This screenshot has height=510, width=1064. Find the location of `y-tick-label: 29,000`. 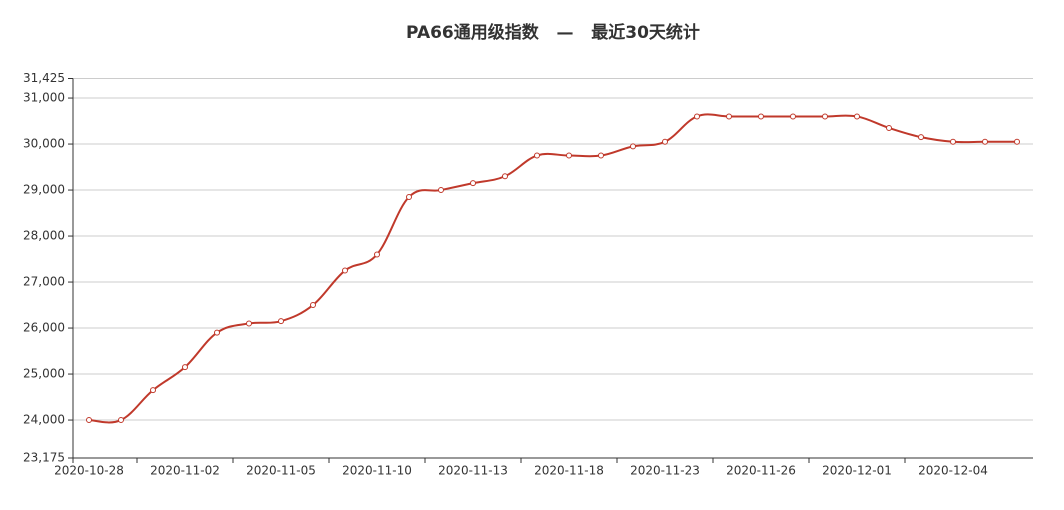

y-tick-label: 29,000 is located at coordinates (44, 190).